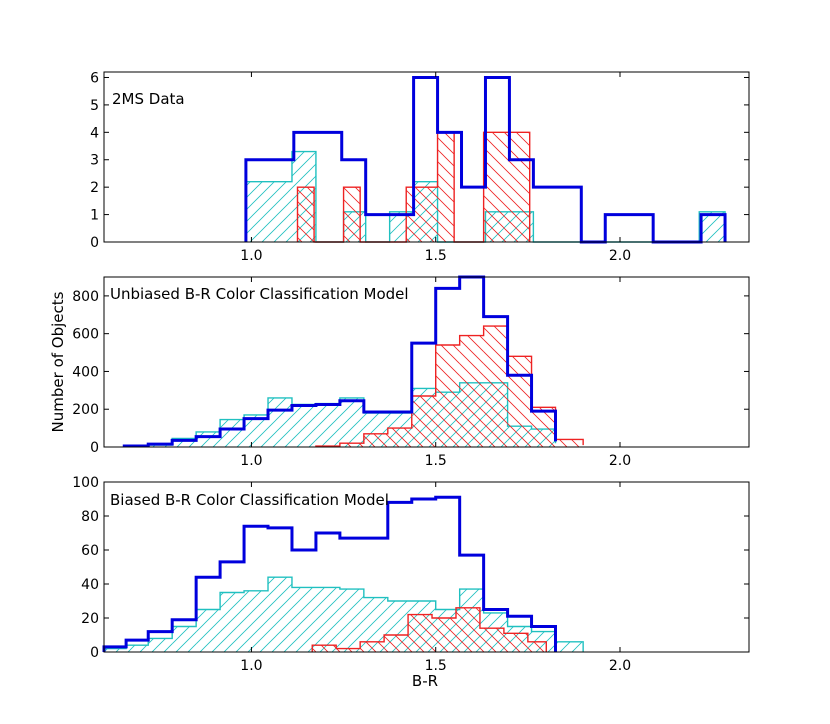  What do you see at coordinates (249, 500) in the screenshot?
I see `panel-3-title: Biased B-R Color Classification Model` at bounding box center [249, 500].